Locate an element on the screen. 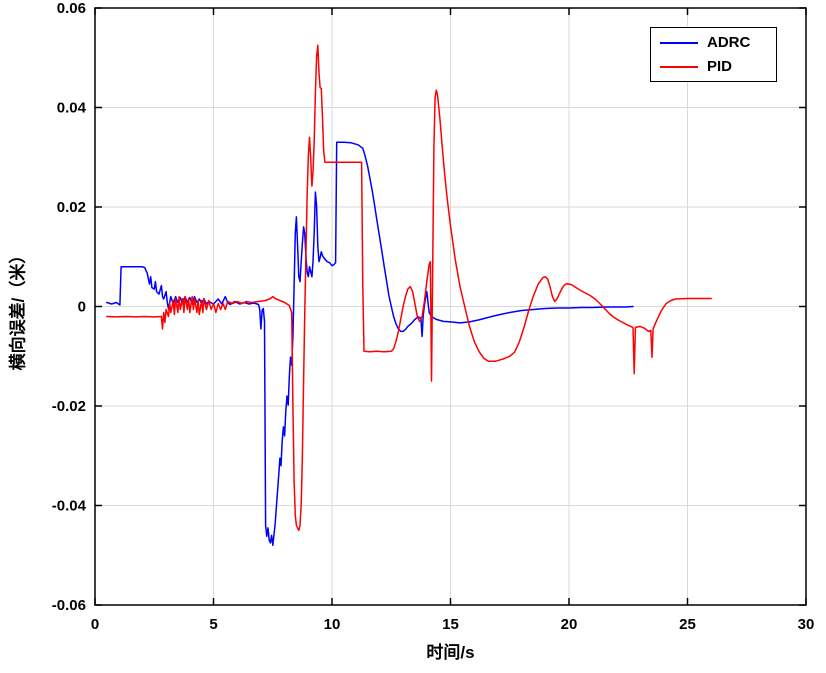  legend-item-adrc: ADRC is located at coordinates (705, 42).